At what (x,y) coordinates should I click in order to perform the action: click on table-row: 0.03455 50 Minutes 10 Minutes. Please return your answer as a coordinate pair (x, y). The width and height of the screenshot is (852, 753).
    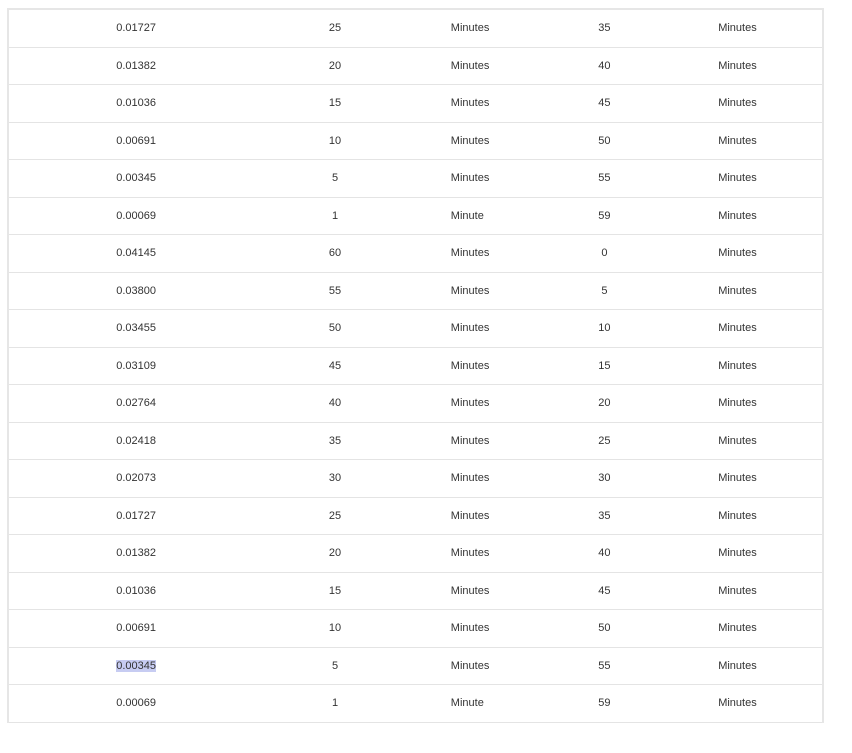
    Looking at the image, I should click on (415, 328).